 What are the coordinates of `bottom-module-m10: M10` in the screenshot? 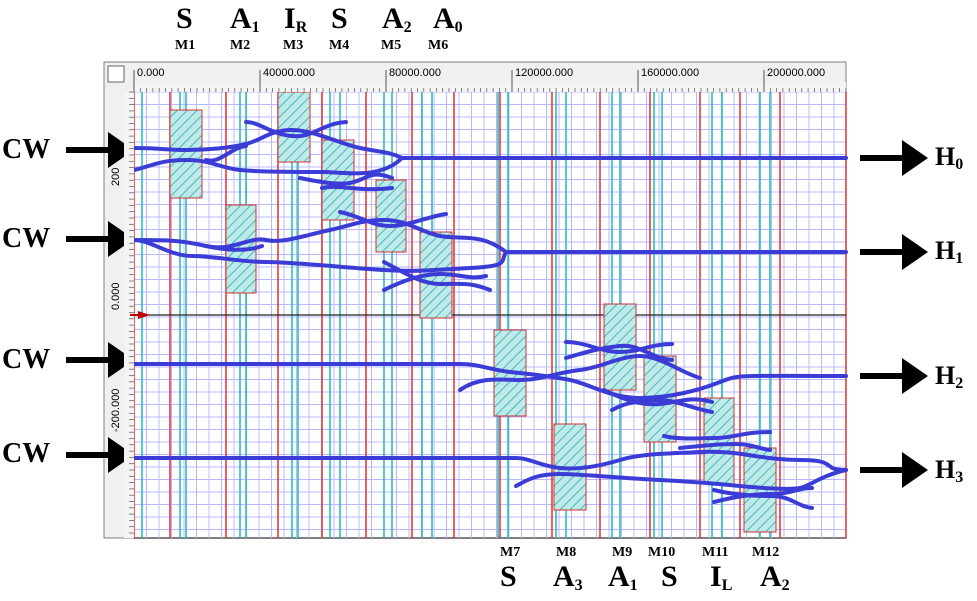 It's located at (662, 552).